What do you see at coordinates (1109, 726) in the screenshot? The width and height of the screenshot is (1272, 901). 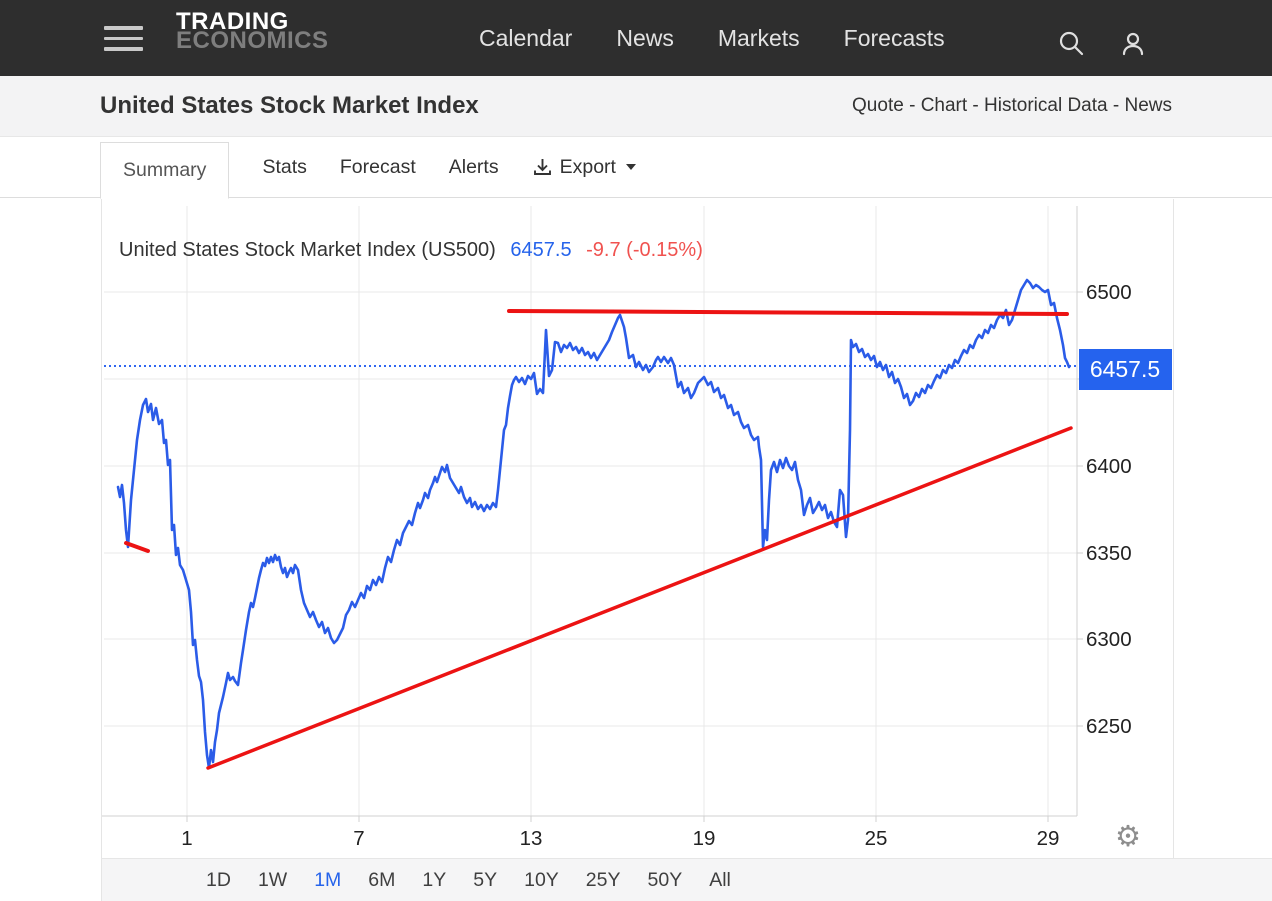 I see `y-axis-tick-label: 6250` at bounding box center [1109, 726].